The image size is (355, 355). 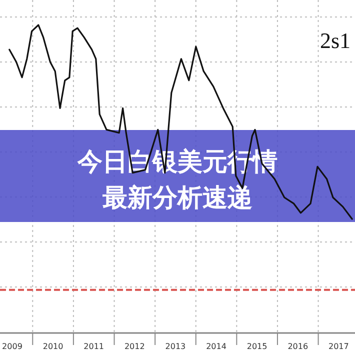 What do you see at coordinates (338, 346) in the screenshot?
I see `x-tick-label: 2017` at bounding box center [338, 346].